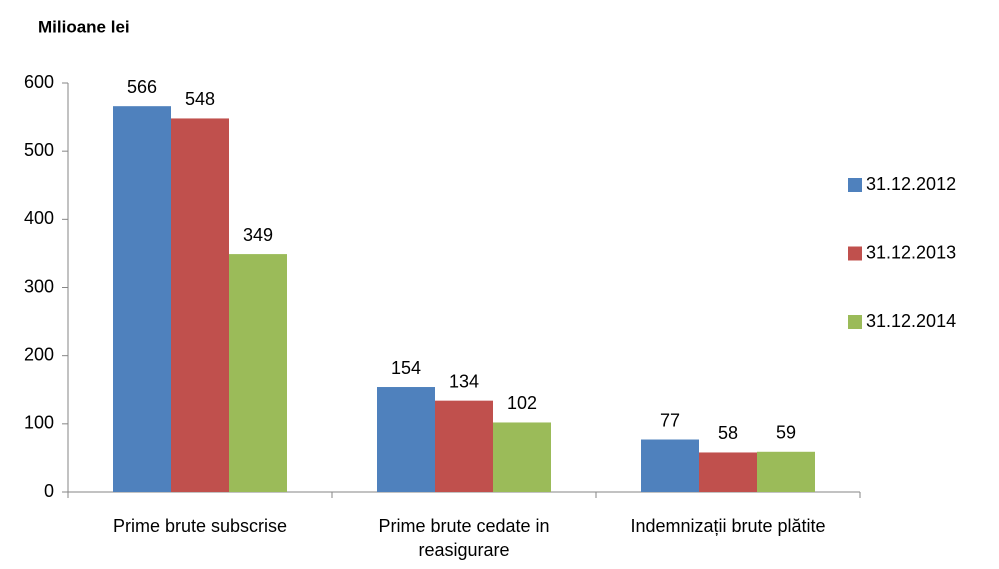  I want to click on y-tick-label: 100, so click(39, 423).